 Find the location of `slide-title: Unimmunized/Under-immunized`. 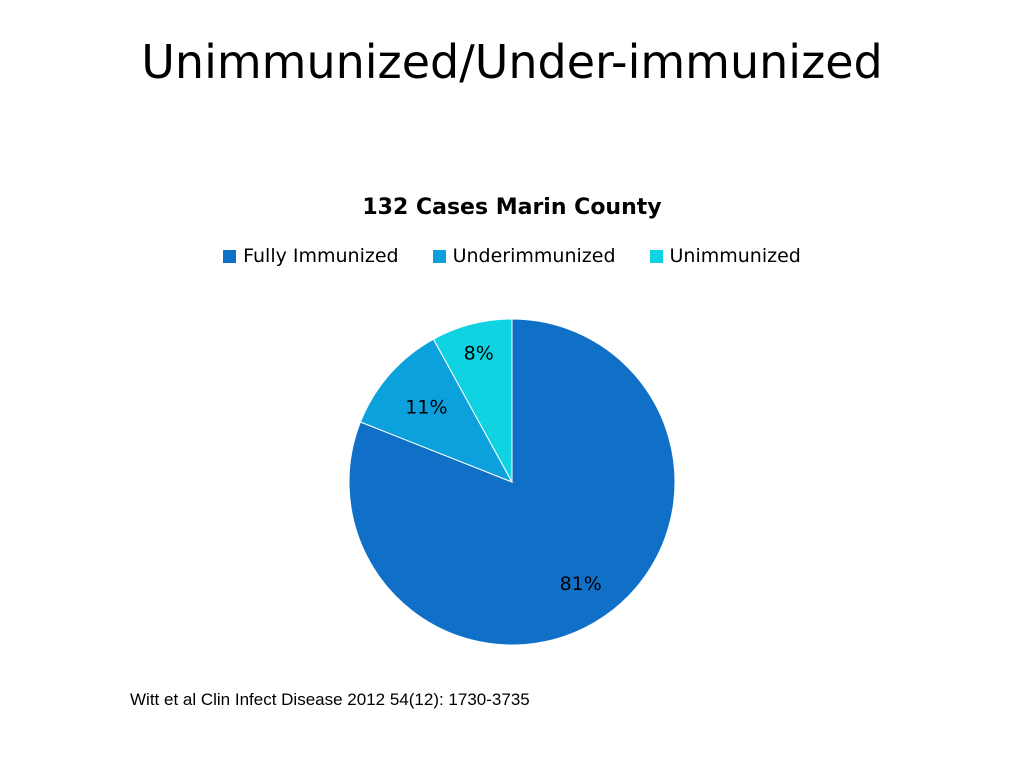

slide-title: Unimmunized/Under-immunized is located at coordinates (512, 62).